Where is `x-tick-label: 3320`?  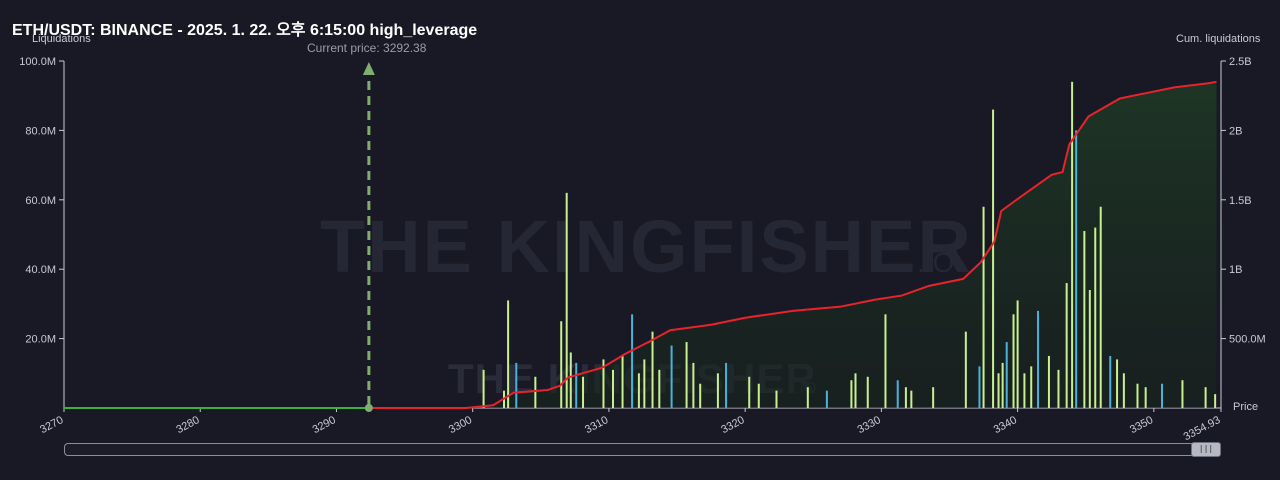 x-tick-label: 3320 is located at coordinates (732, 425).